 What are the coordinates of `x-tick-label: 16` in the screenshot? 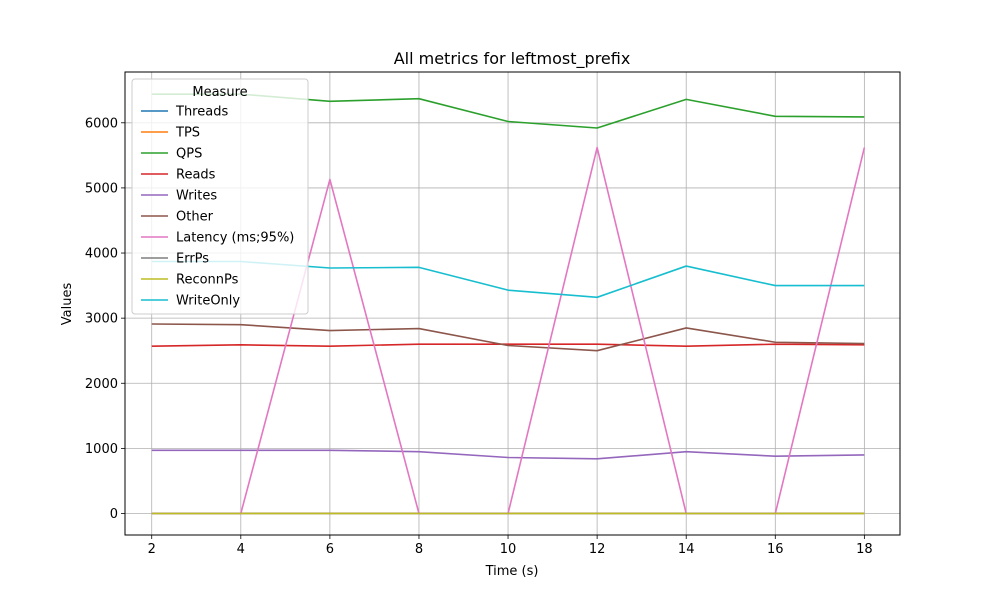 It's located at (775, 549).